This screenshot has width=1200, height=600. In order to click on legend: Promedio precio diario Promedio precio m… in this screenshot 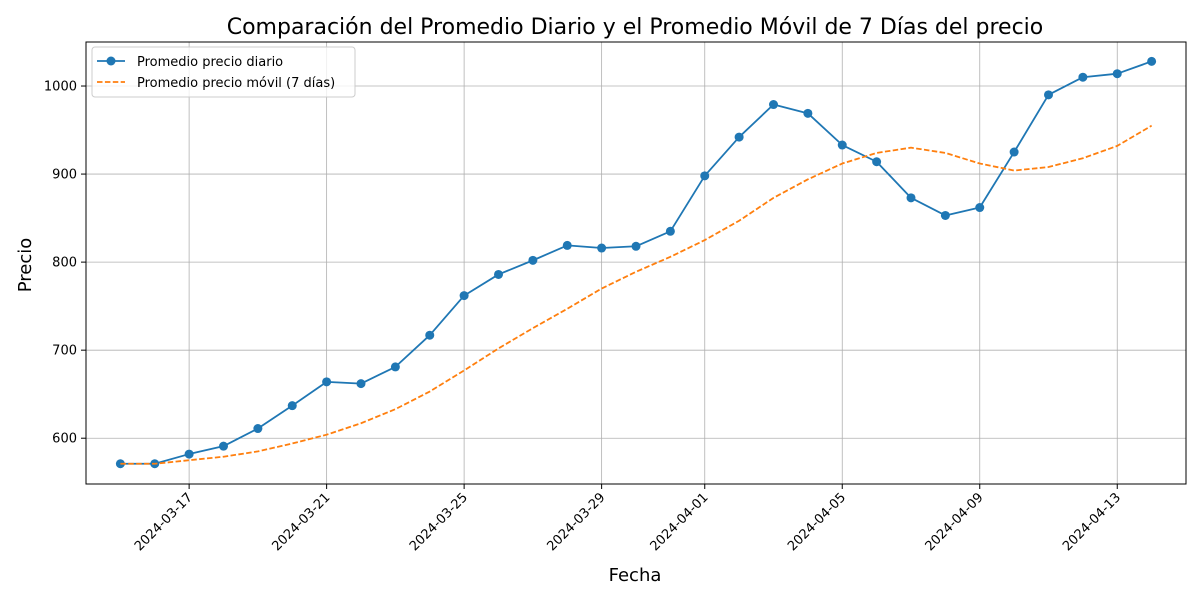, I will do `click(223, 72)`.